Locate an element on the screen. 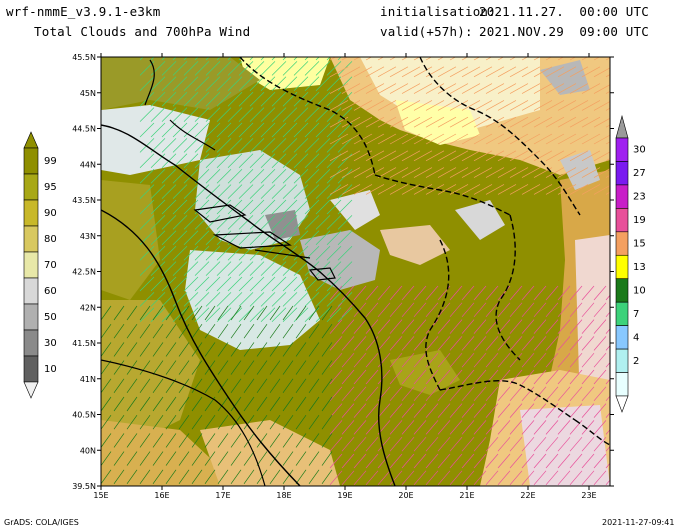 The width and height of the screenshot is (700, 530). cloud-colorbar-label: 99 is located at coordinates (50, 161).